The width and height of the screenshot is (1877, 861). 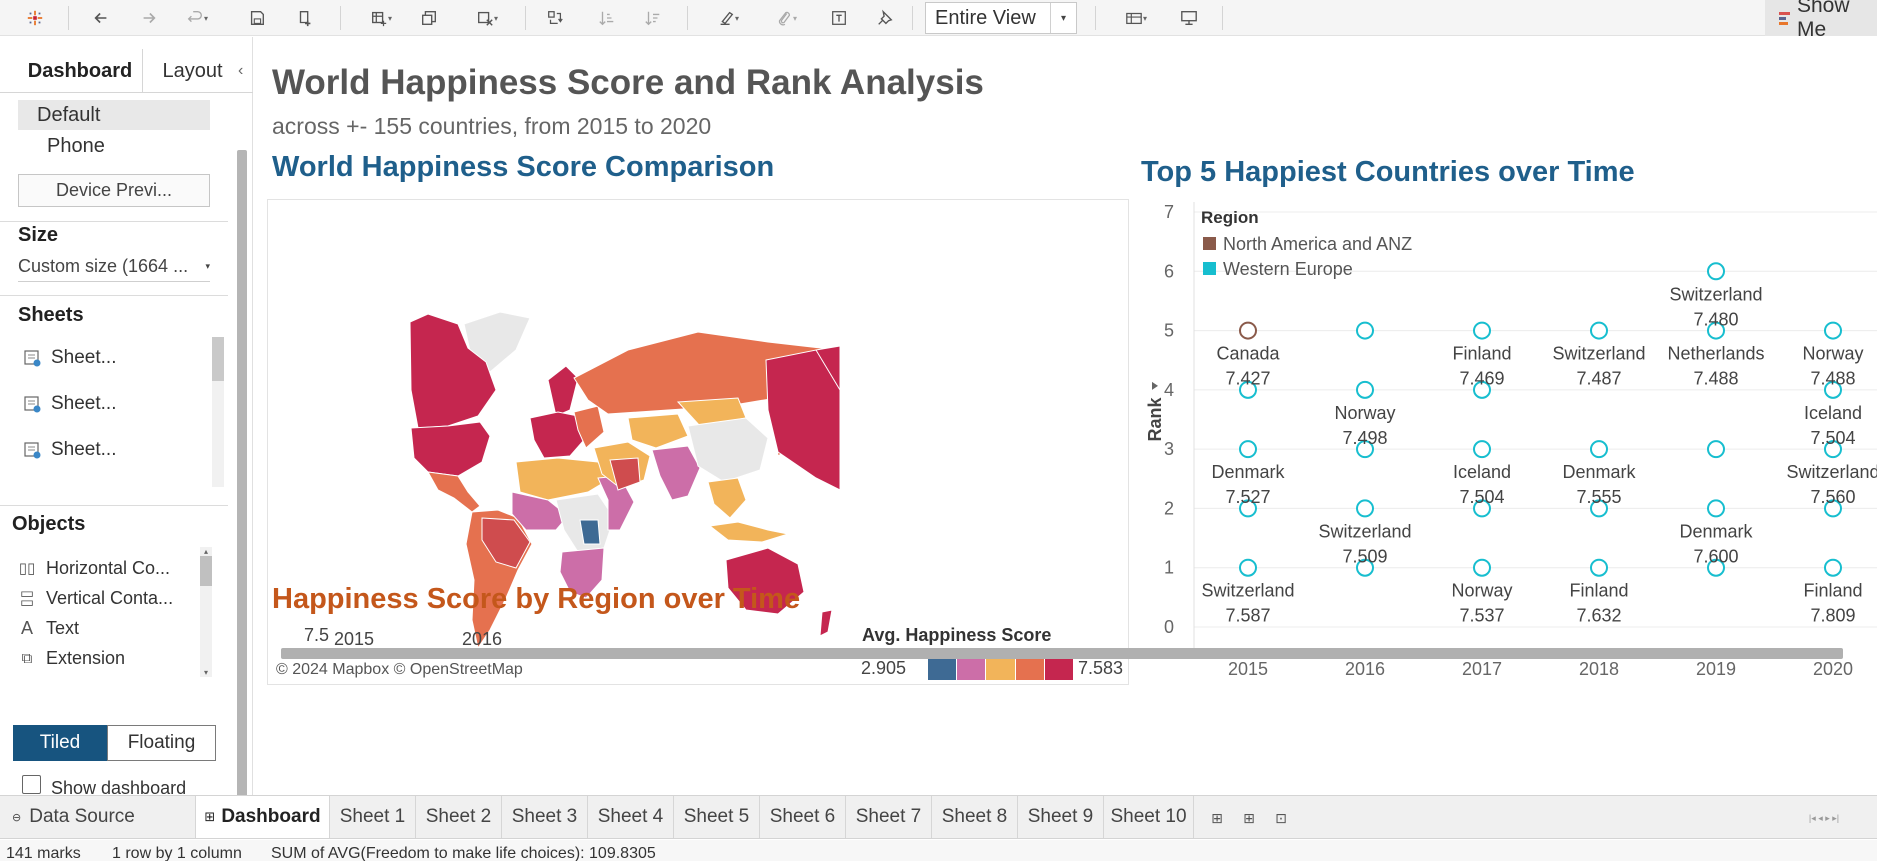 What do you see at coordinates (803, 817) in the screenshot?
I see `sheet-tab-sheet-6: Sheet 6` at bounding box center [803, 817].